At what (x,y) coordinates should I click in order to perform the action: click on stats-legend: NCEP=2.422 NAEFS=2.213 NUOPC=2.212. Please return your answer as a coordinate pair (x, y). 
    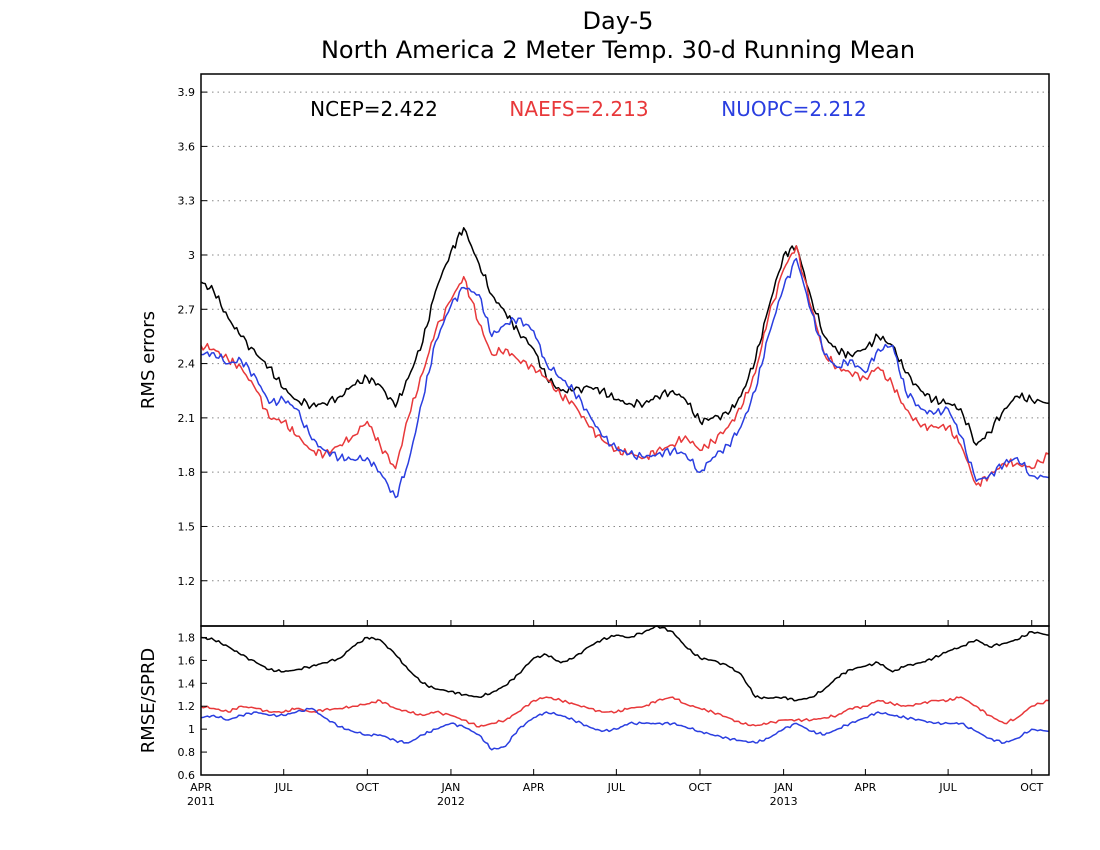
    Looking at the image, I should click on (588, 109).